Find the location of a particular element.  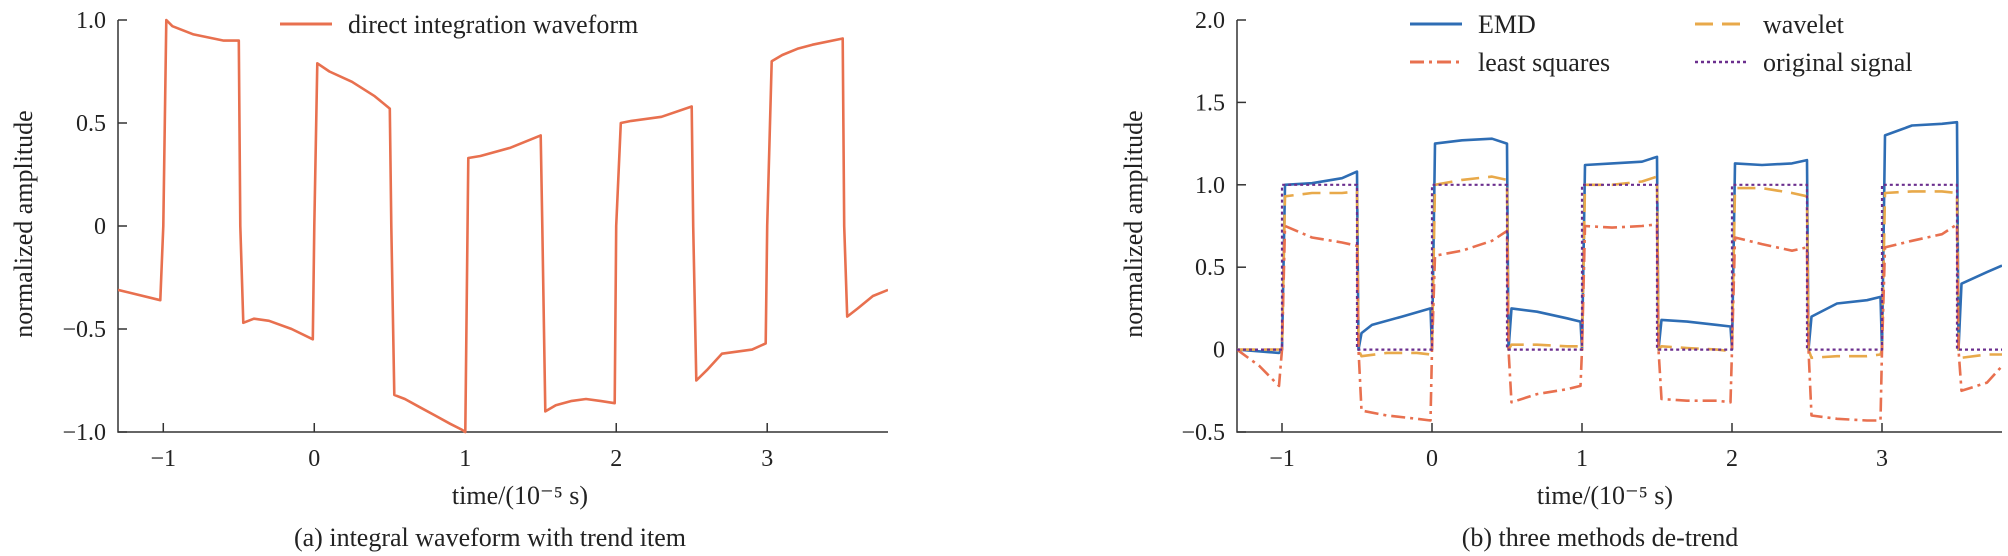

panel-b-series-least-squares is located at coordinates (1619, 322).